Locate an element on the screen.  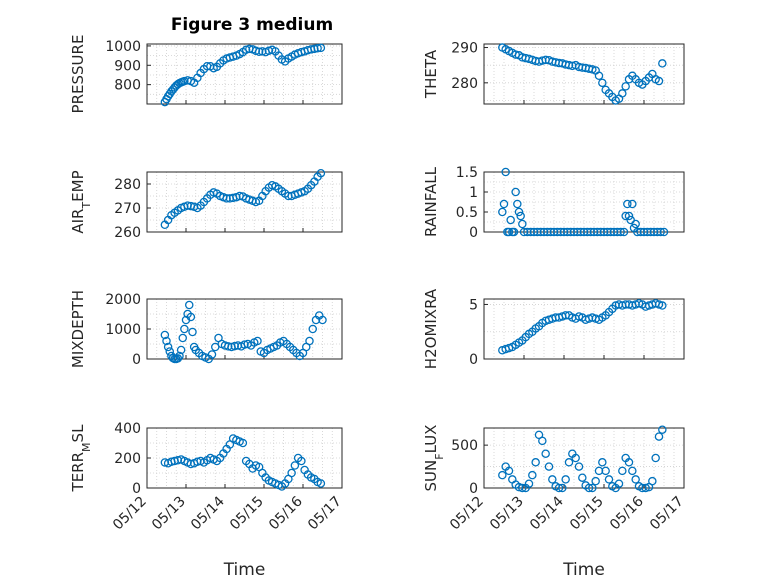
figure-title: Figure 3 medium is located at coordinates (252, 25).